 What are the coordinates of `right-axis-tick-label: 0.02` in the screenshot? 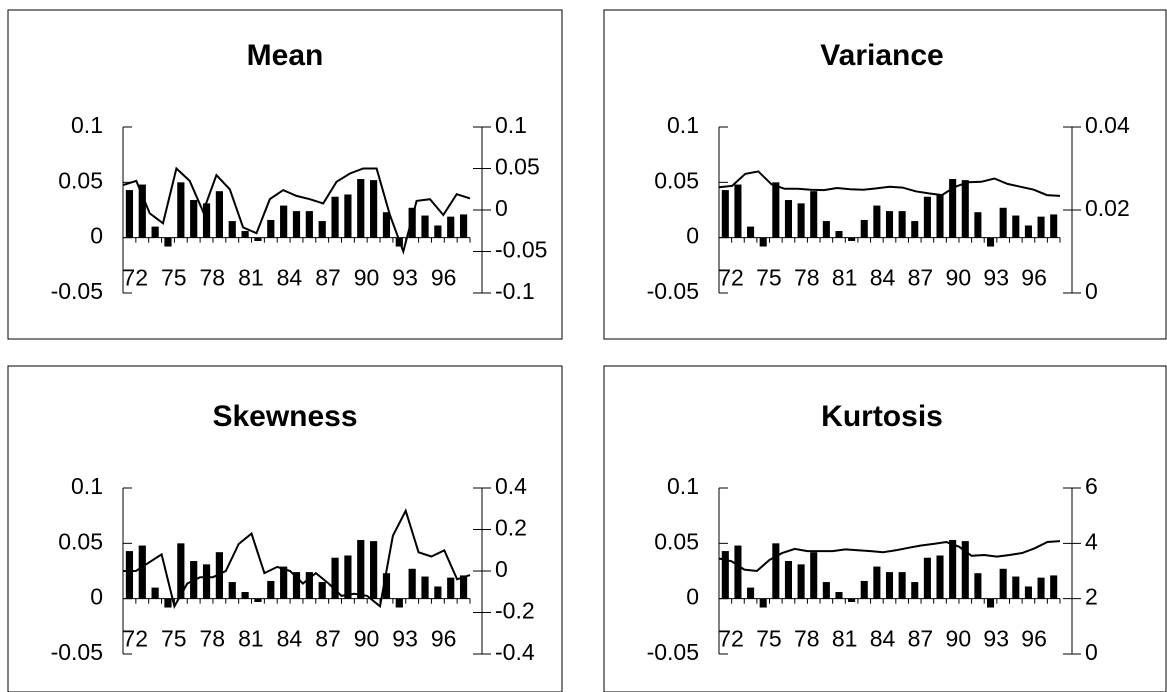 It's located at (1107, 208).